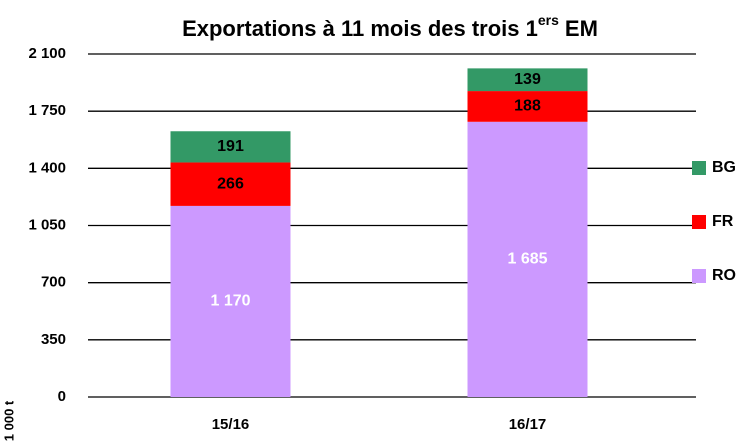 The width and height of the screenshot is (754, 448). I want to click on legend-label: BG, so click(724, 167).